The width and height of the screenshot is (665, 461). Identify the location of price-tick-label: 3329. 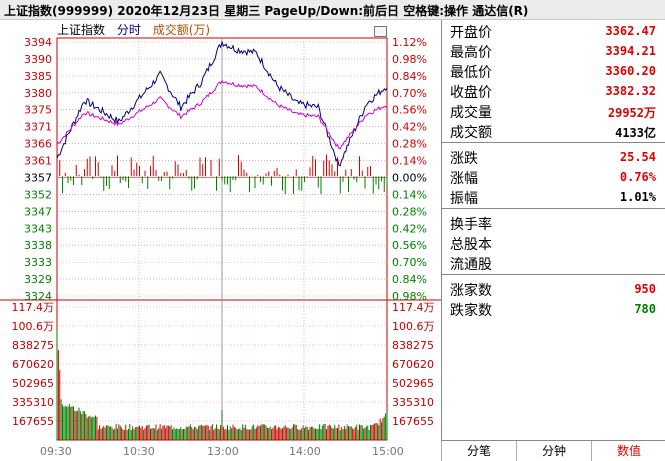
(38, 279).